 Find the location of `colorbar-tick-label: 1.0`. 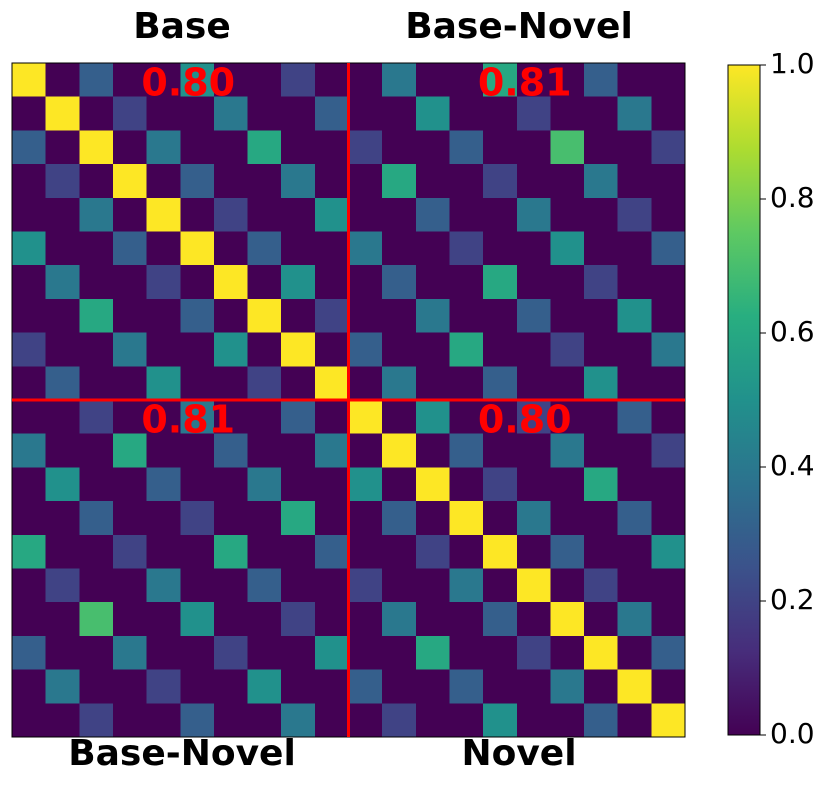

colorbar-tick-label: 1.0 is located at coordinates (792, 63).